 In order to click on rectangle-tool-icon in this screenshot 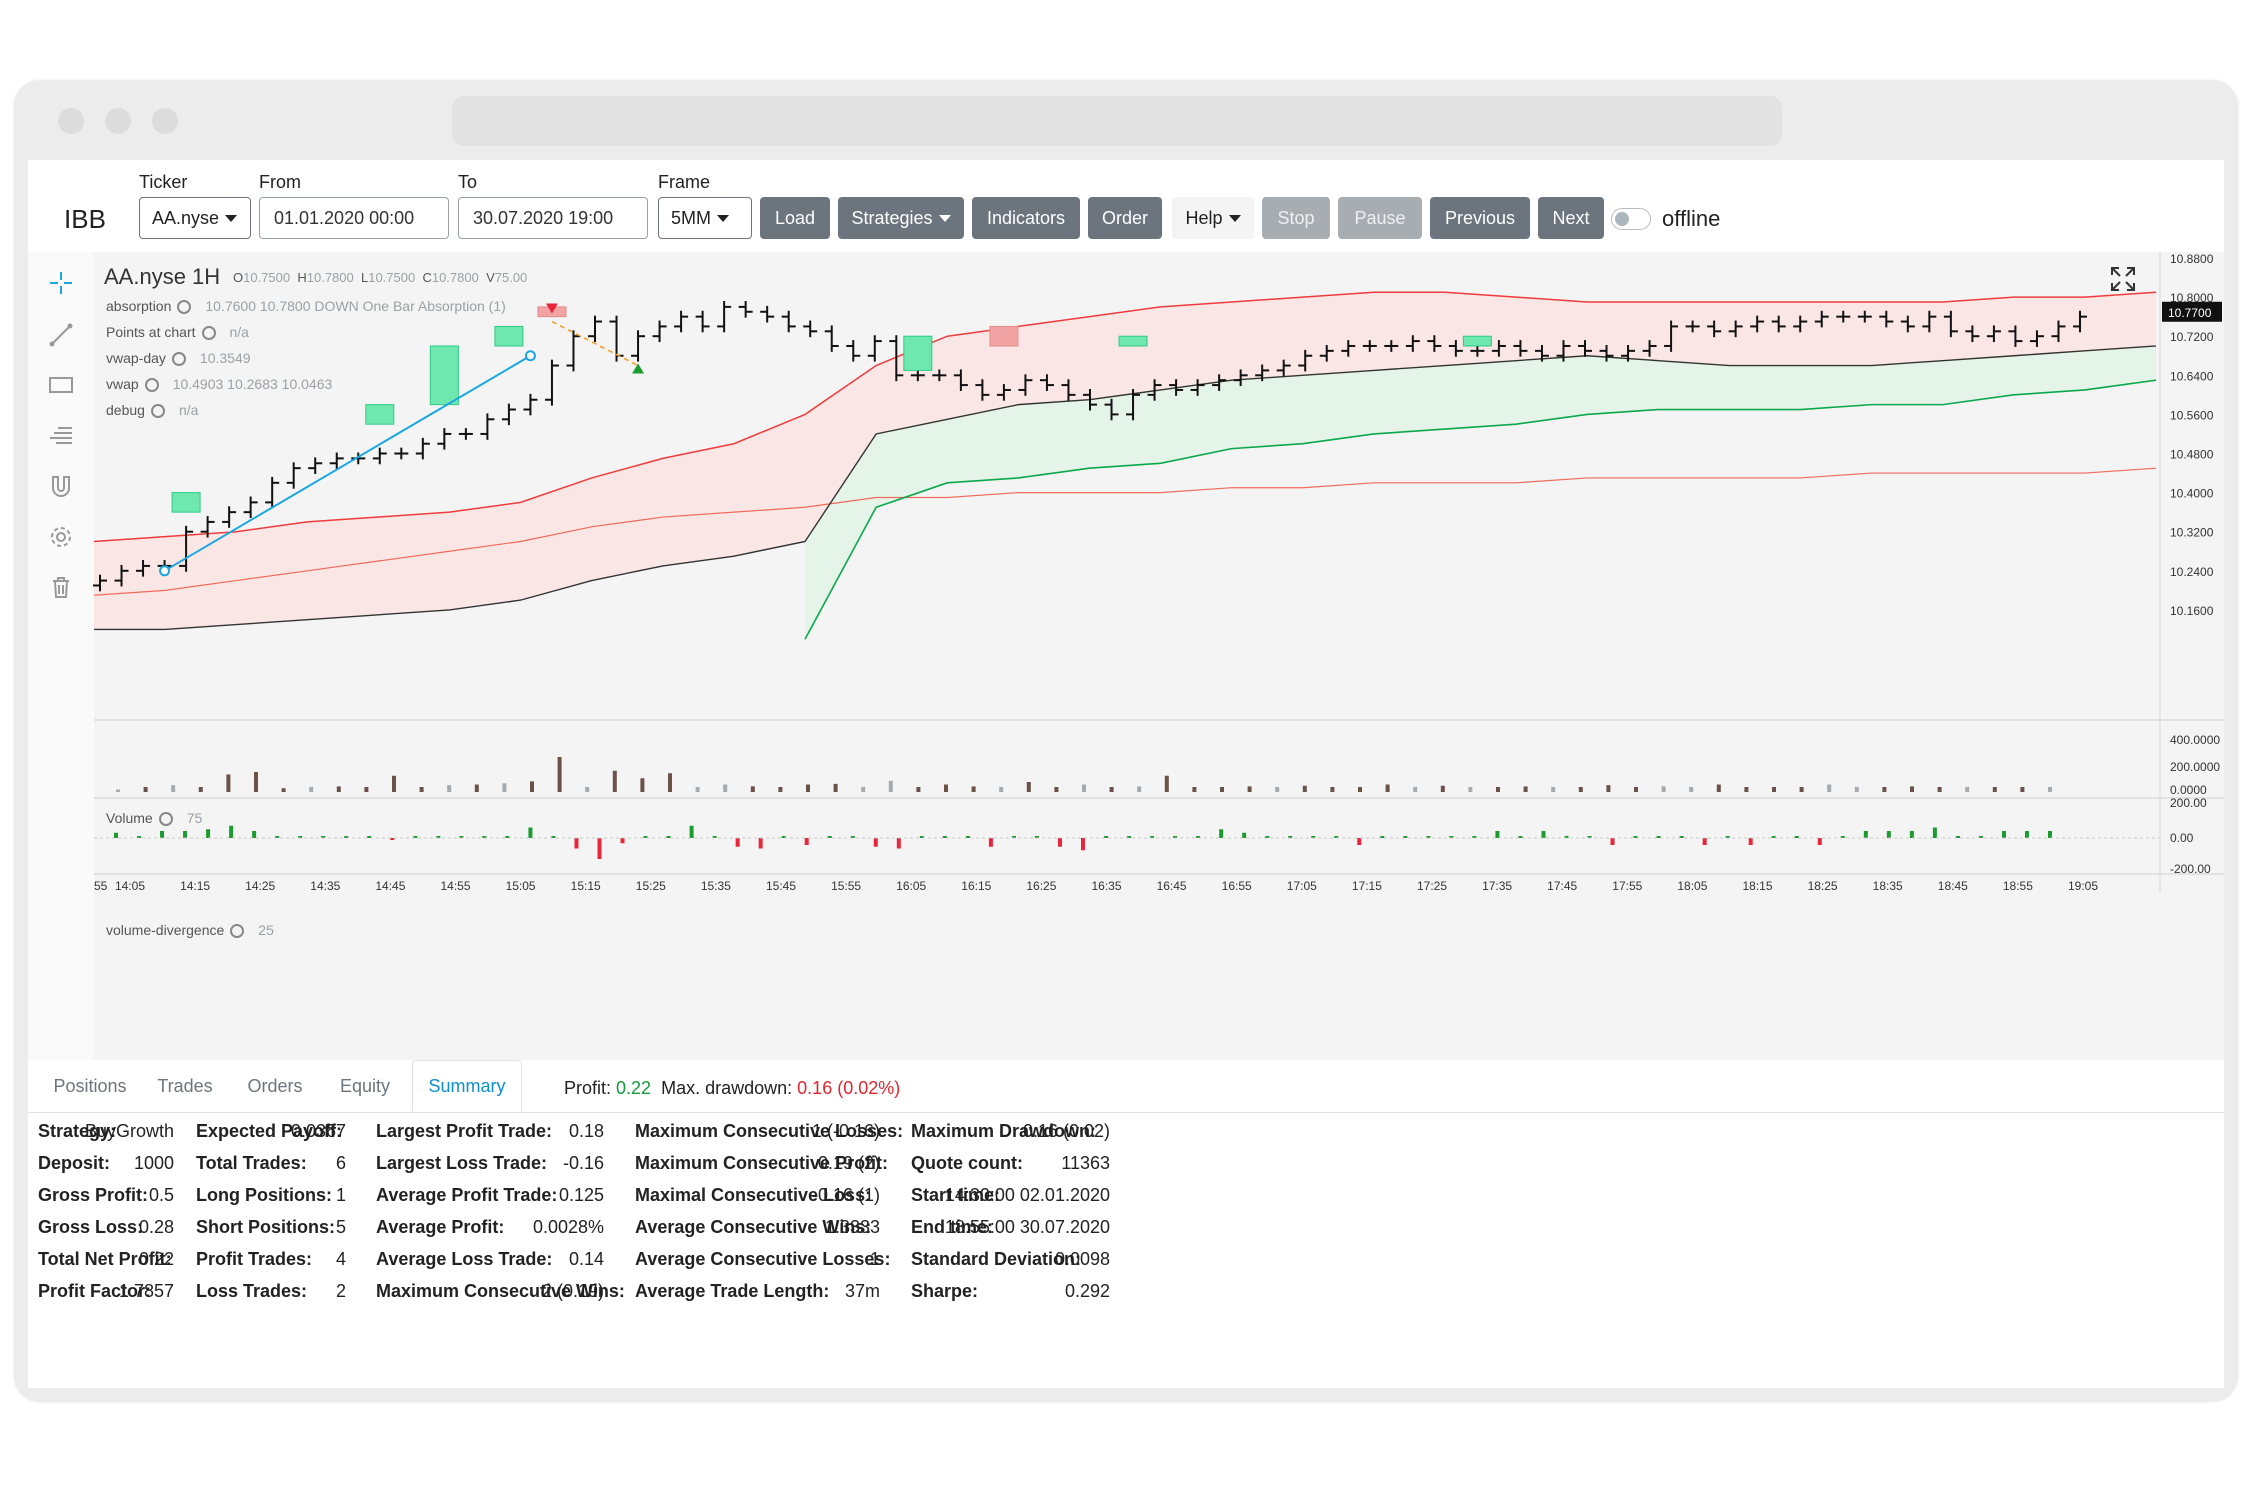, I will do `click(61, 385)`.